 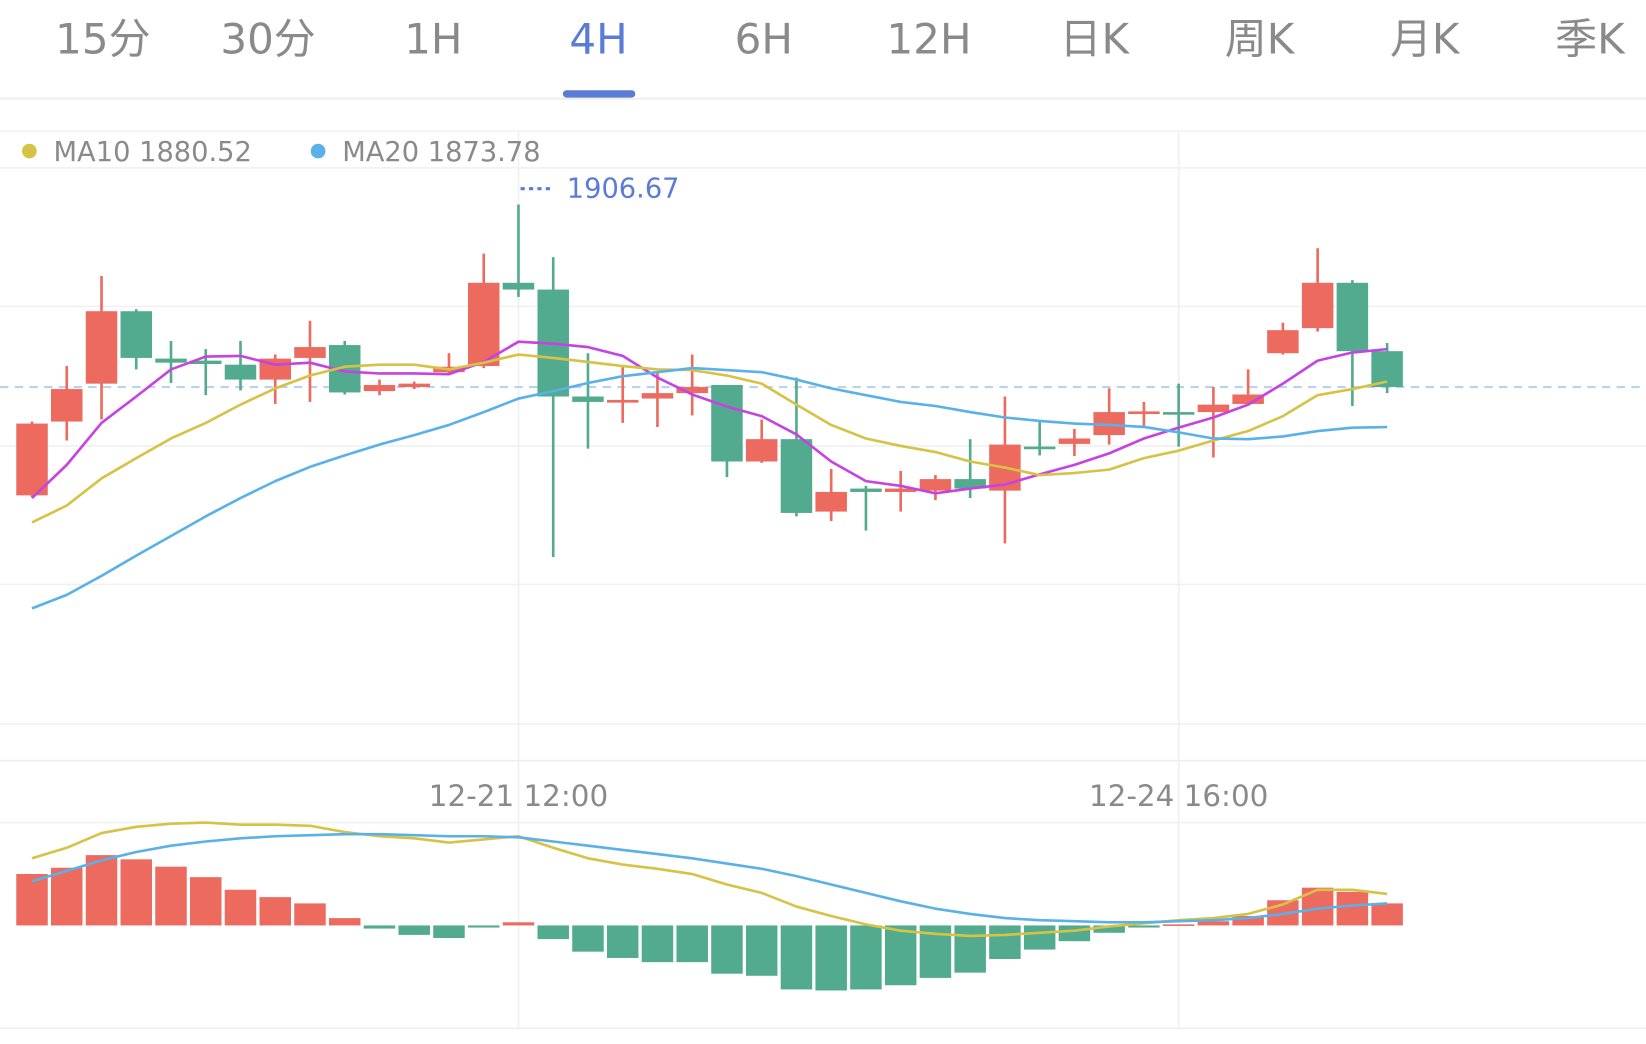 I want to click on tab: 季K, so click(x=1590, y=38).